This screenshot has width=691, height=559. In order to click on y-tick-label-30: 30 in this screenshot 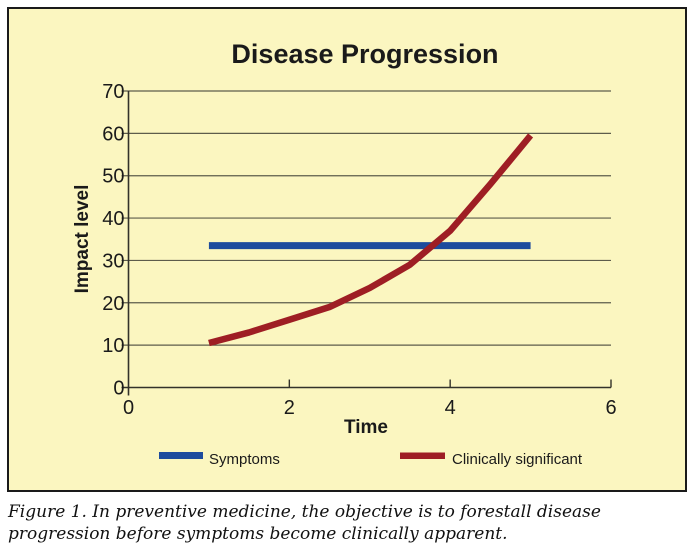, I will do `click(113, 261)`.